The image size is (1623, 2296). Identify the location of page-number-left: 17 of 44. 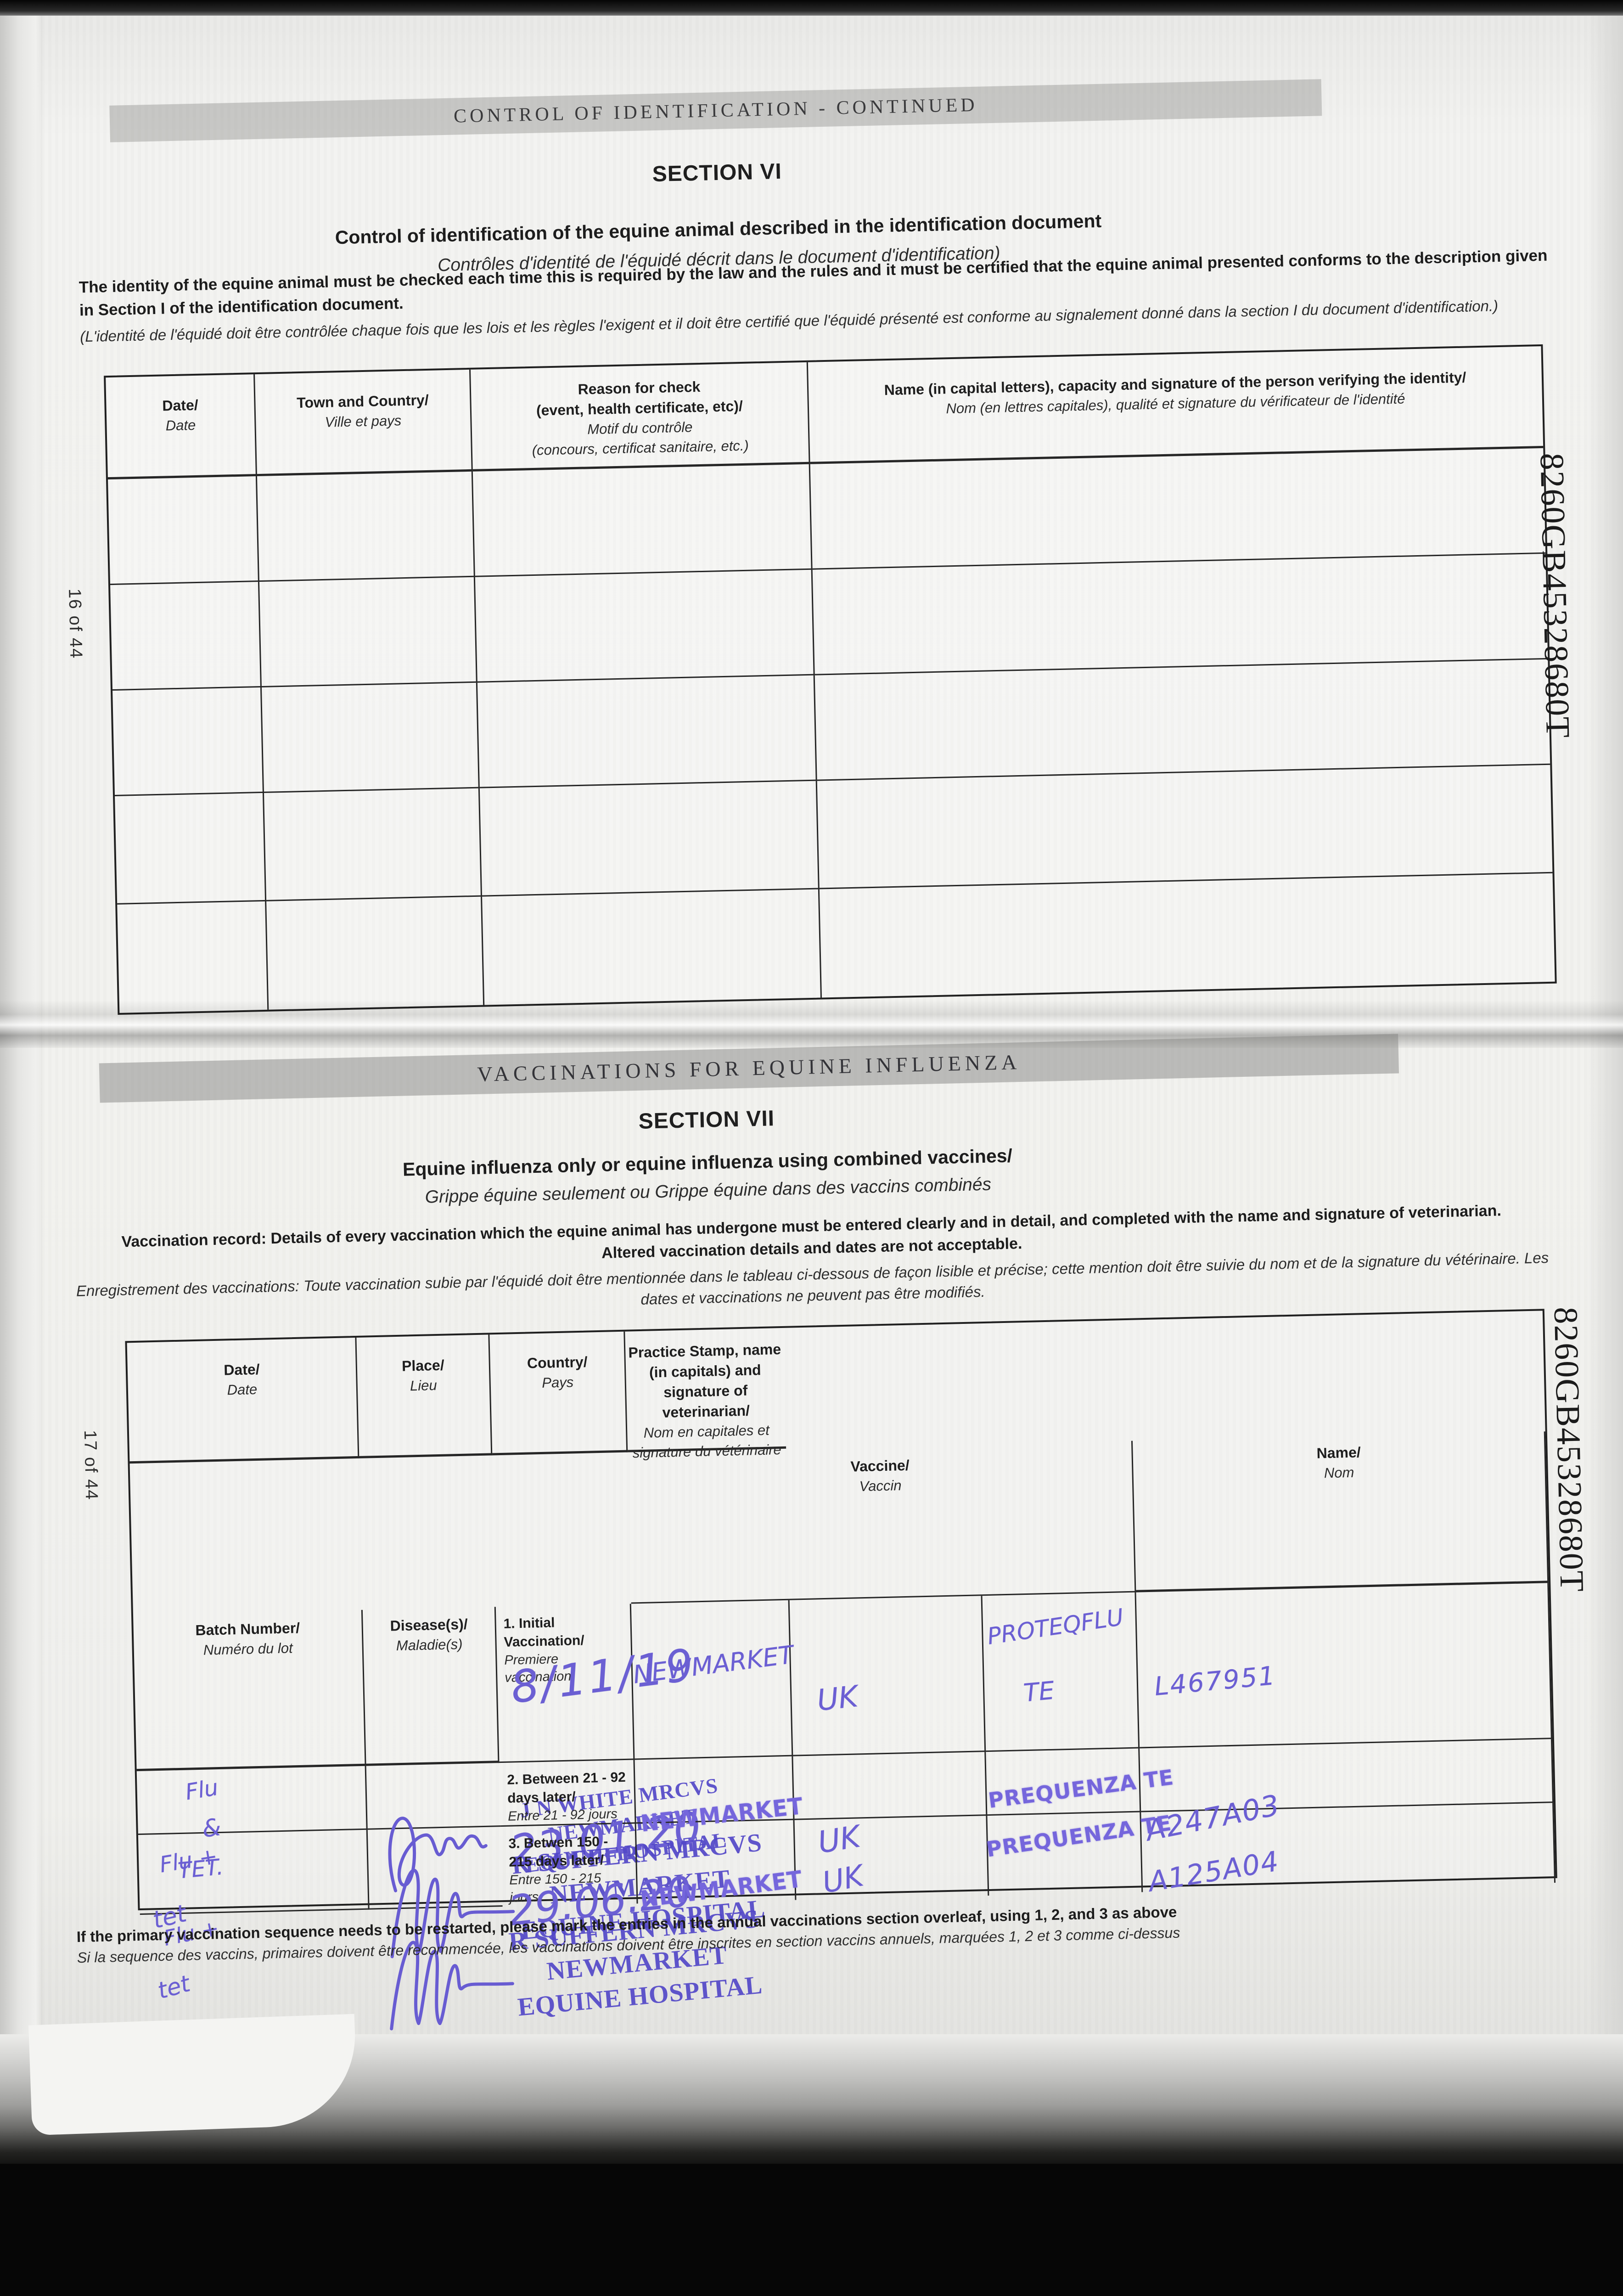
(90, 1465).